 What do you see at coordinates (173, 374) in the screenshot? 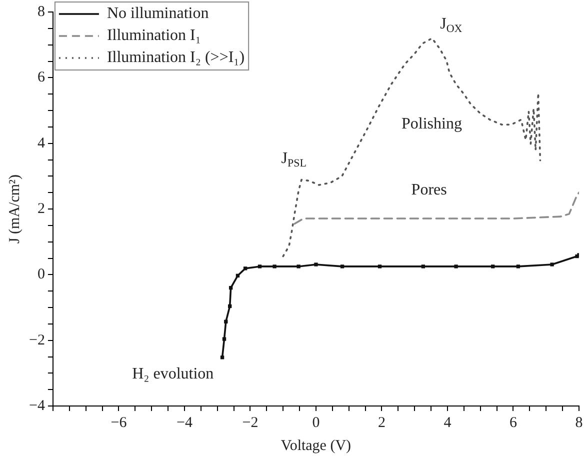
I see `annotation: H₂ evolution` at bounding box center [173, 374].